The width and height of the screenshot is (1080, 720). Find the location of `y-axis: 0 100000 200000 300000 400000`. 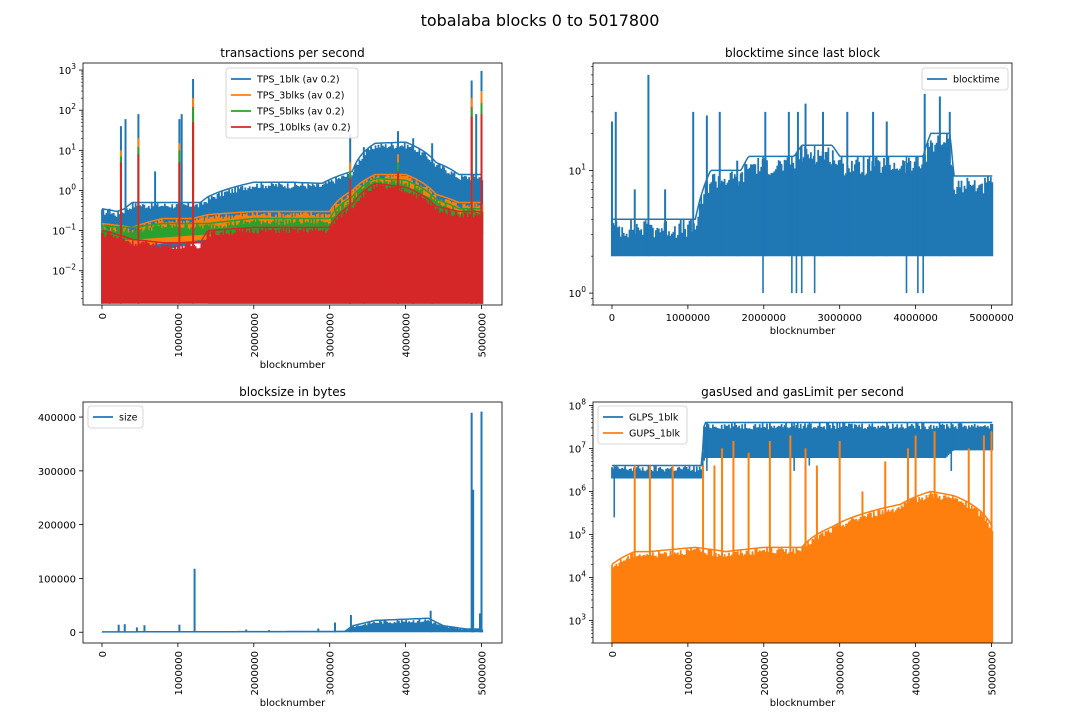

y-axis: 0 100000 200000 300000 400000 is located at coordinates (60, 526).